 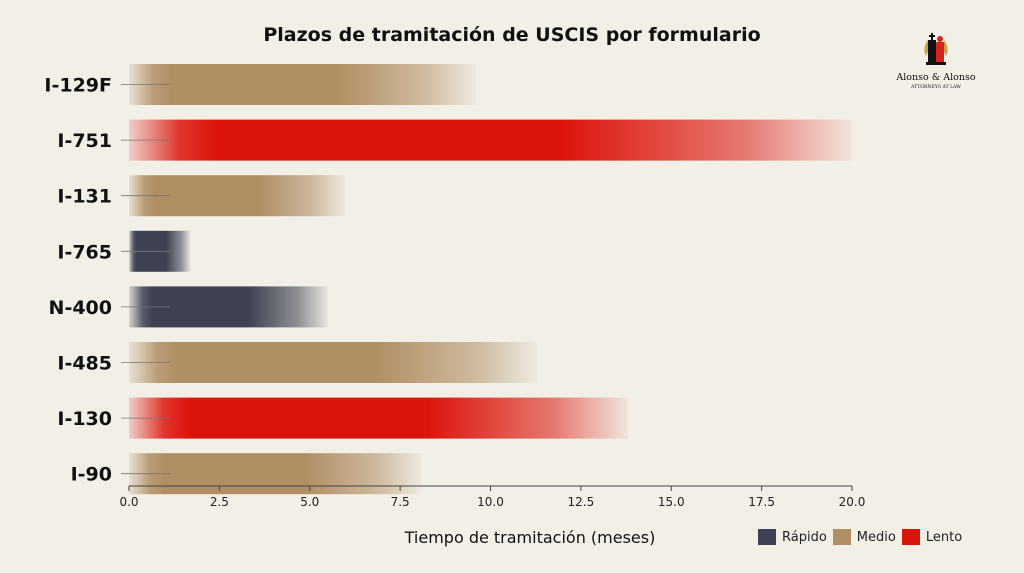 I want to click on x-axis-ticks: 0.0 2.5 5.0 7.5 10.0 12.5 15.0 17.5 20.0, so click(x=492, y=497).